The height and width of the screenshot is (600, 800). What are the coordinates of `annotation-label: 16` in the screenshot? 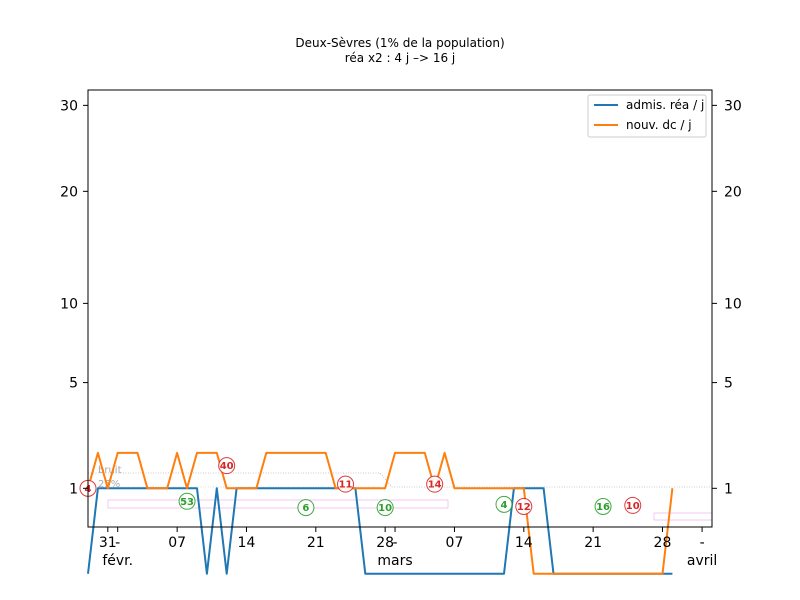 It's located at (603, 507).